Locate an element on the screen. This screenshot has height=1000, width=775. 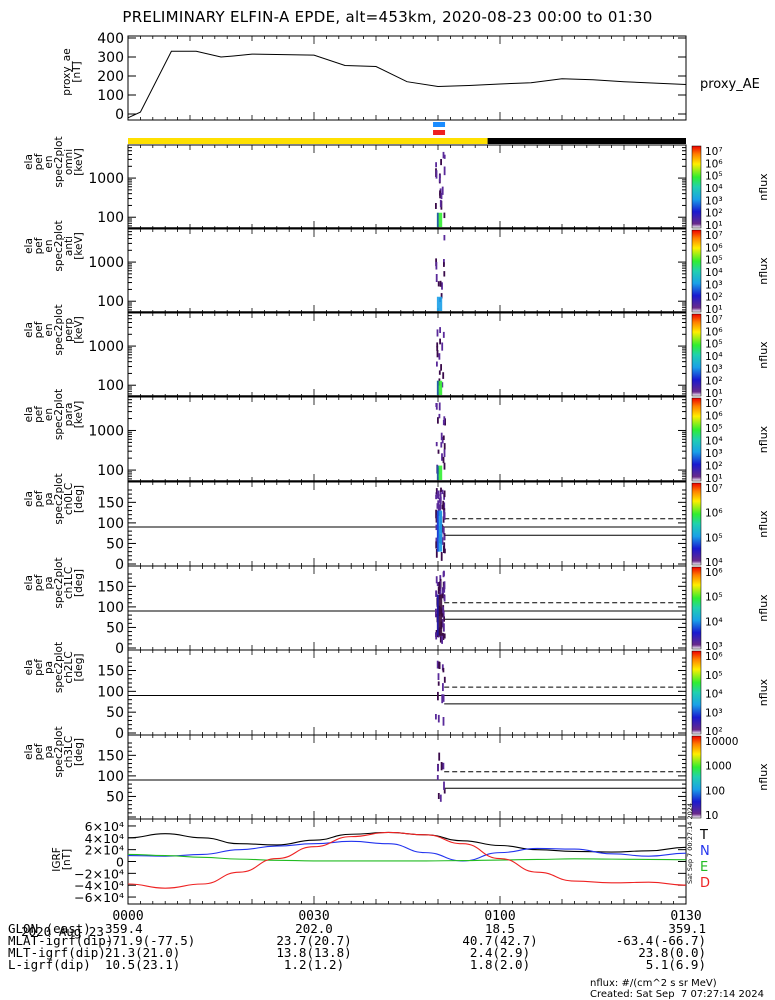
science-zone-marker is located at coordinates (439, 124).